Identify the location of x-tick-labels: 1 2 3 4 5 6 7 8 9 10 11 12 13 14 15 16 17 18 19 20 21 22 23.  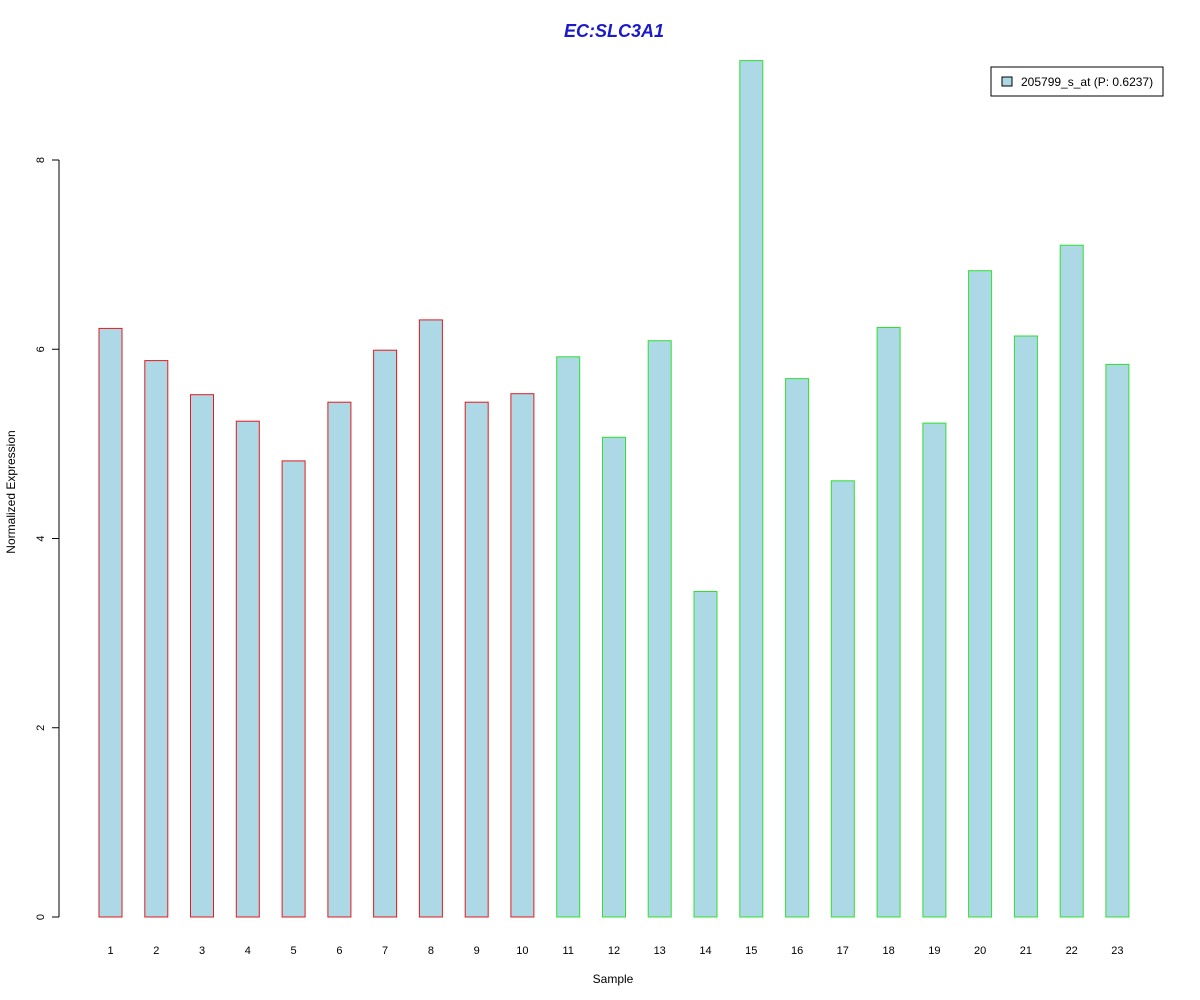
(615, 951).